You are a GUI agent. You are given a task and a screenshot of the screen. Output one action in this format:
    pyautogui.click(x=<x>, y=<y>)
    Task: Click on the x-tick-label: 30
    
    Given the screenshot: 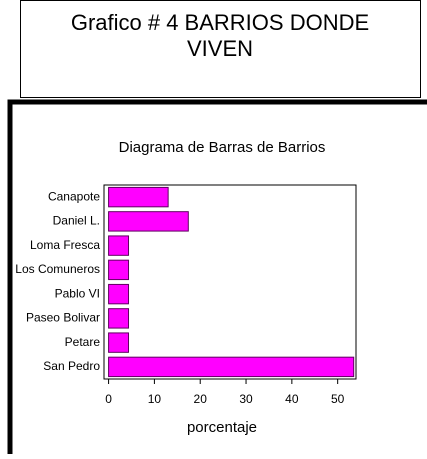 What is the action you would take?
    pyautogui.click(x=246, y=399)
    